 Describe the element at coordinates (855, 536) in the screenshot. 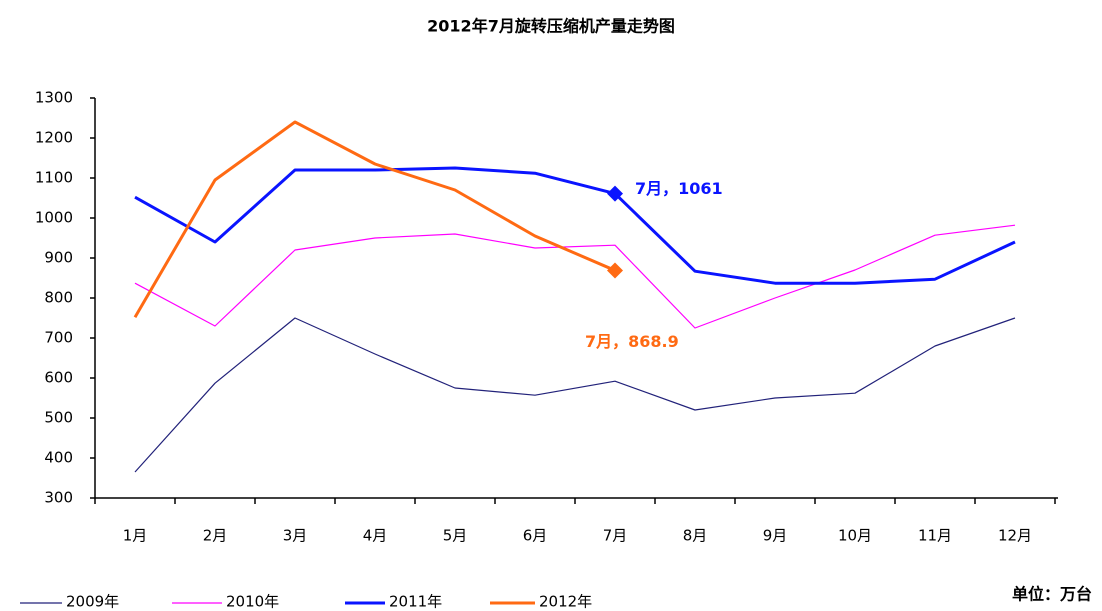

I see `x-tick-label: 10月` at that location.